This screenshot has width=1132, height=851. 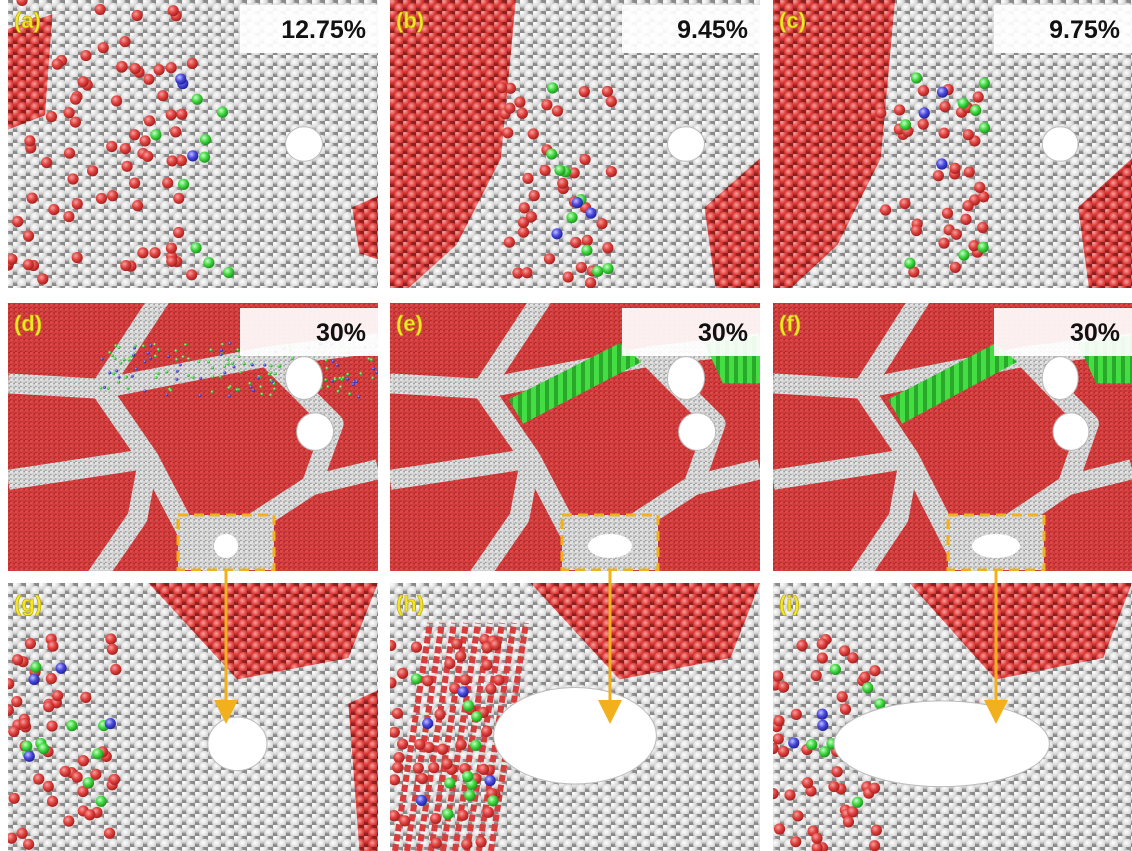 I want to click on strain-box, so click(x=309, y=29).